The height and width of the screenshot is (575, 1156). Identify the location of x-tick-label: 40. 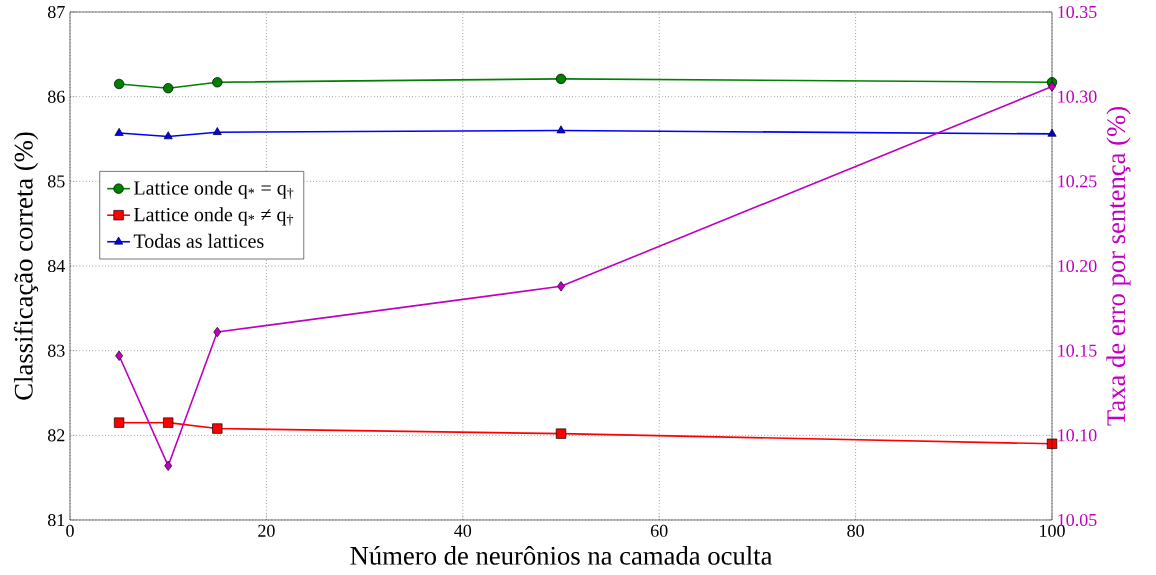
(463, 530).